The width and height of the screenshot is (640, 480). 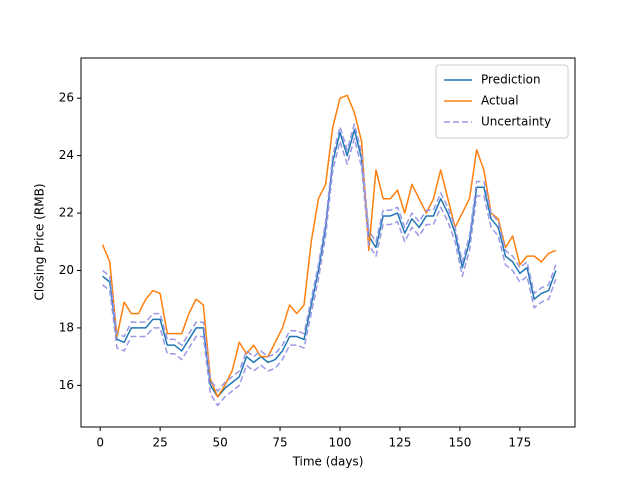 I want to click on y-tick-label: 18, so click(x=66, y=327).